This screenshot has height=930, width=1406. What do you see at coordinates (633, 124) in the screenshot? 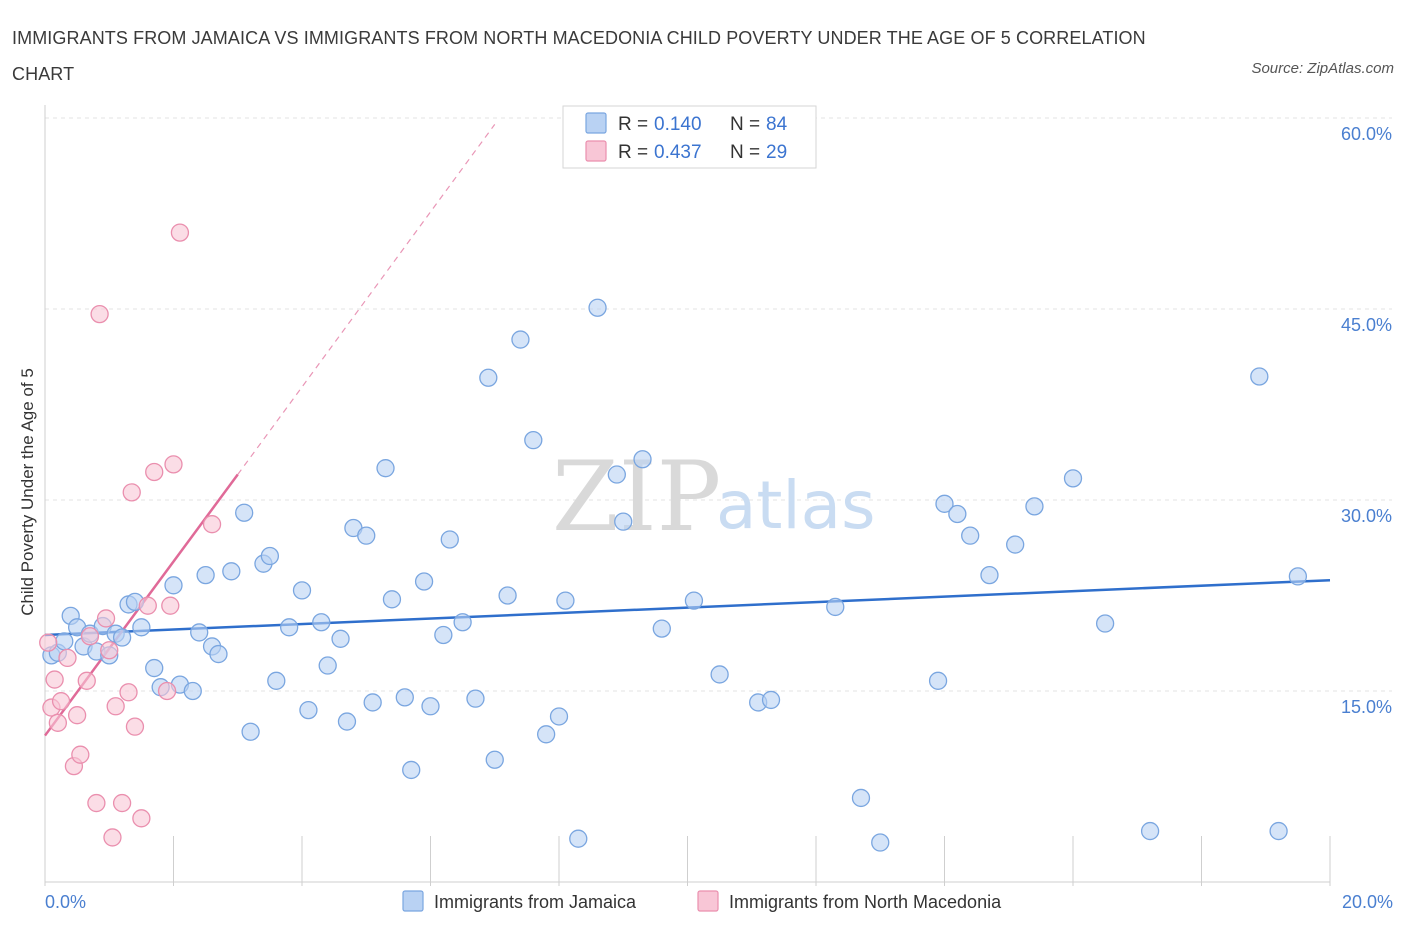
I see `legend-r-label-jamaica: R =` at bounding box center [633, 124].